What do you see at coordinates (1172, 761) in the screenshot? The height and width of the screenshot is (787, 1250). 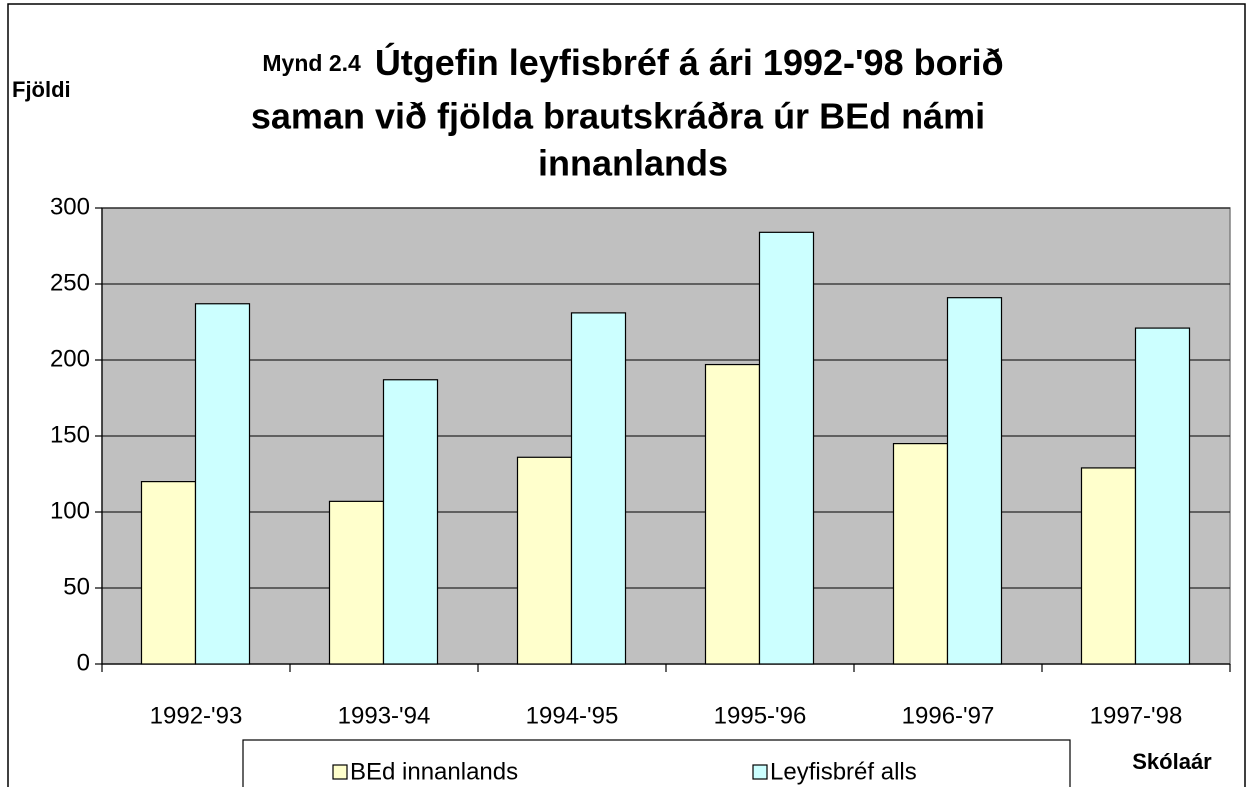 I see `x-axis-label: Skólaár` at bounding box center [1172, 761].